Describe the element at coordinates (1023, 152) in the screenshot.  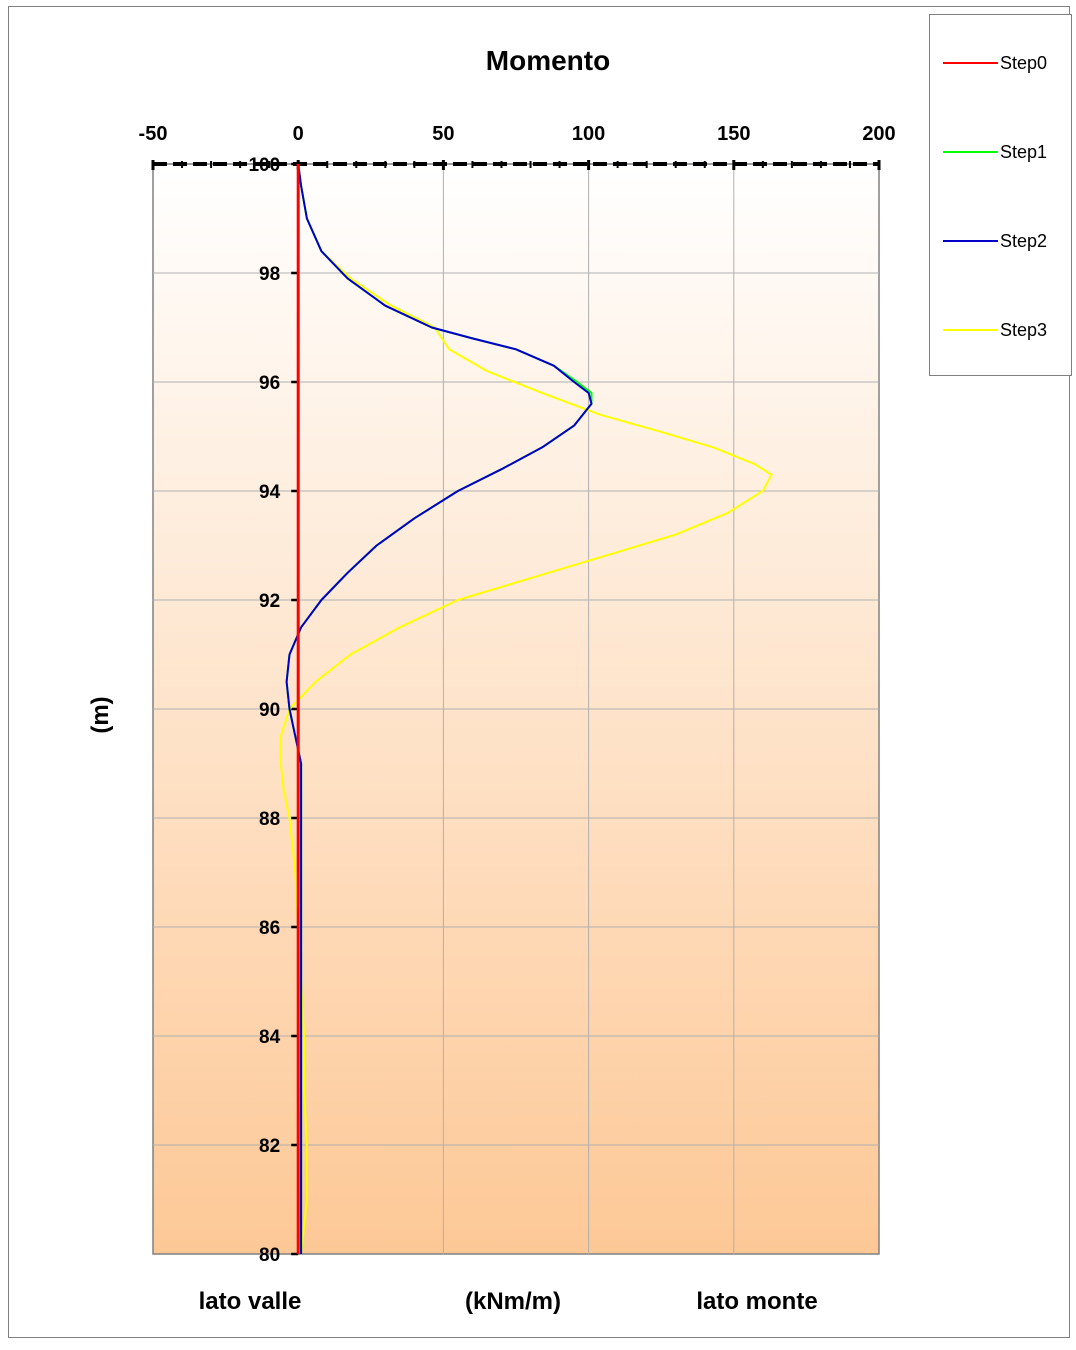
I see `legend-label-step1: Step1` at that location.